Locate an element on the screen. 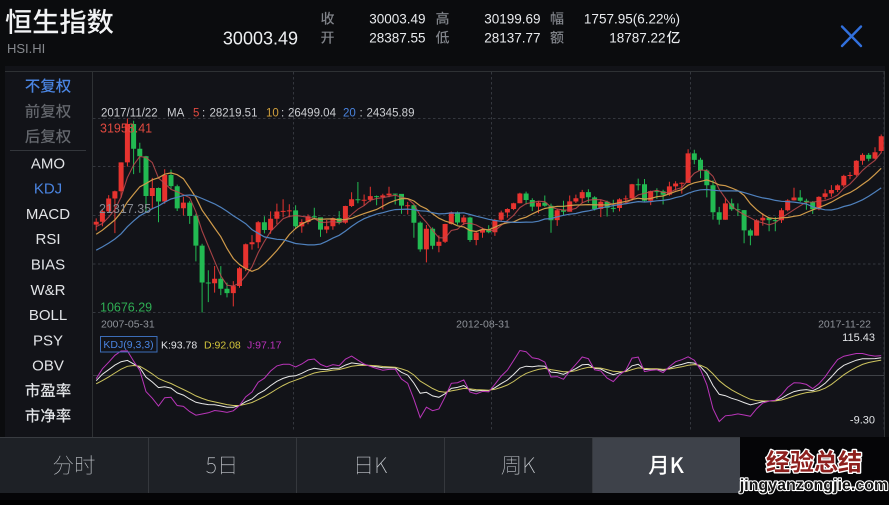 The image size is (889, 505). svg-text: KDJ(9,3,3) is located at coordinates (128, 345).